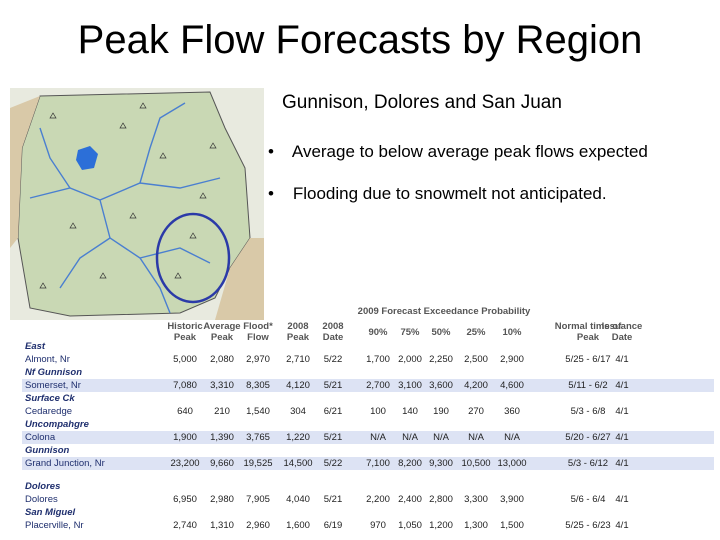 The width and height of the screenshot is (720, 540). What do you see at coordinates (185, 385) in the screenshot?
I see `table-cell: 7,080` at bounding box center [185, 385].